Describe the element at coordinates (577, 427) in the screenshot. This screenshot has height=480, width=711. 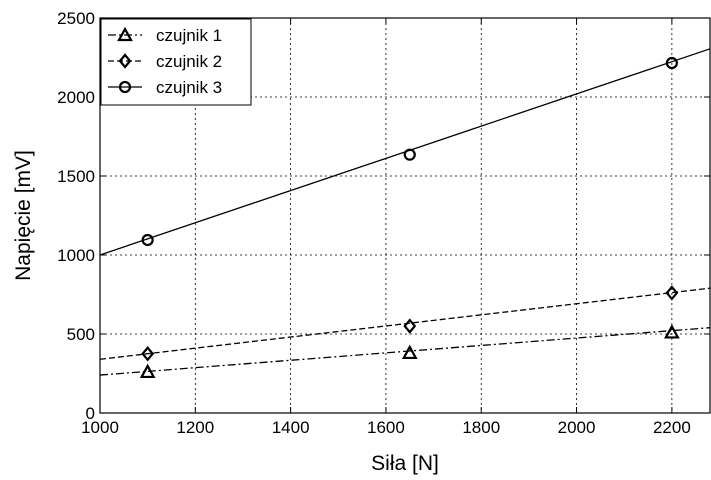
I see `x-tick-label: 2000` at that location.